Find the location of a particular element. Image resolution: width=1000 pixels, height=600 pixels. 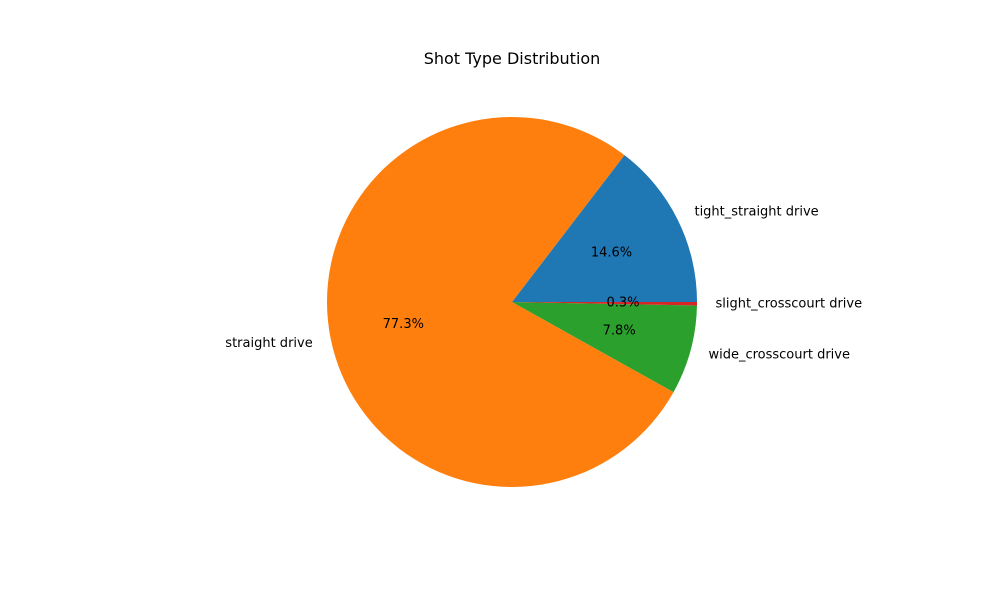

percent-label-straight-drive: 77.3% is located at coordinates (403, 324).